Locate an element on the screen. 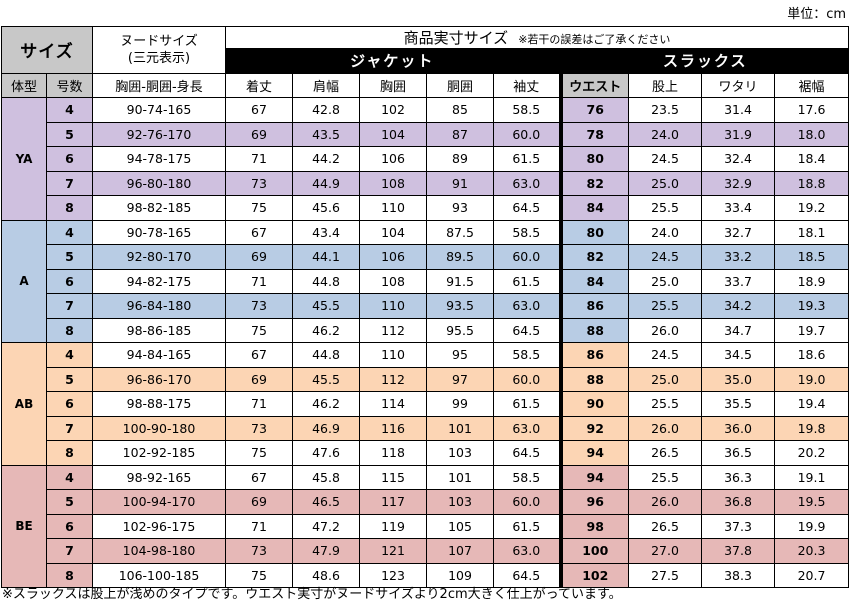 This screenshot has height=603, width=850. slacks-waist-cell: 100 is located at coordinates (593, 551).